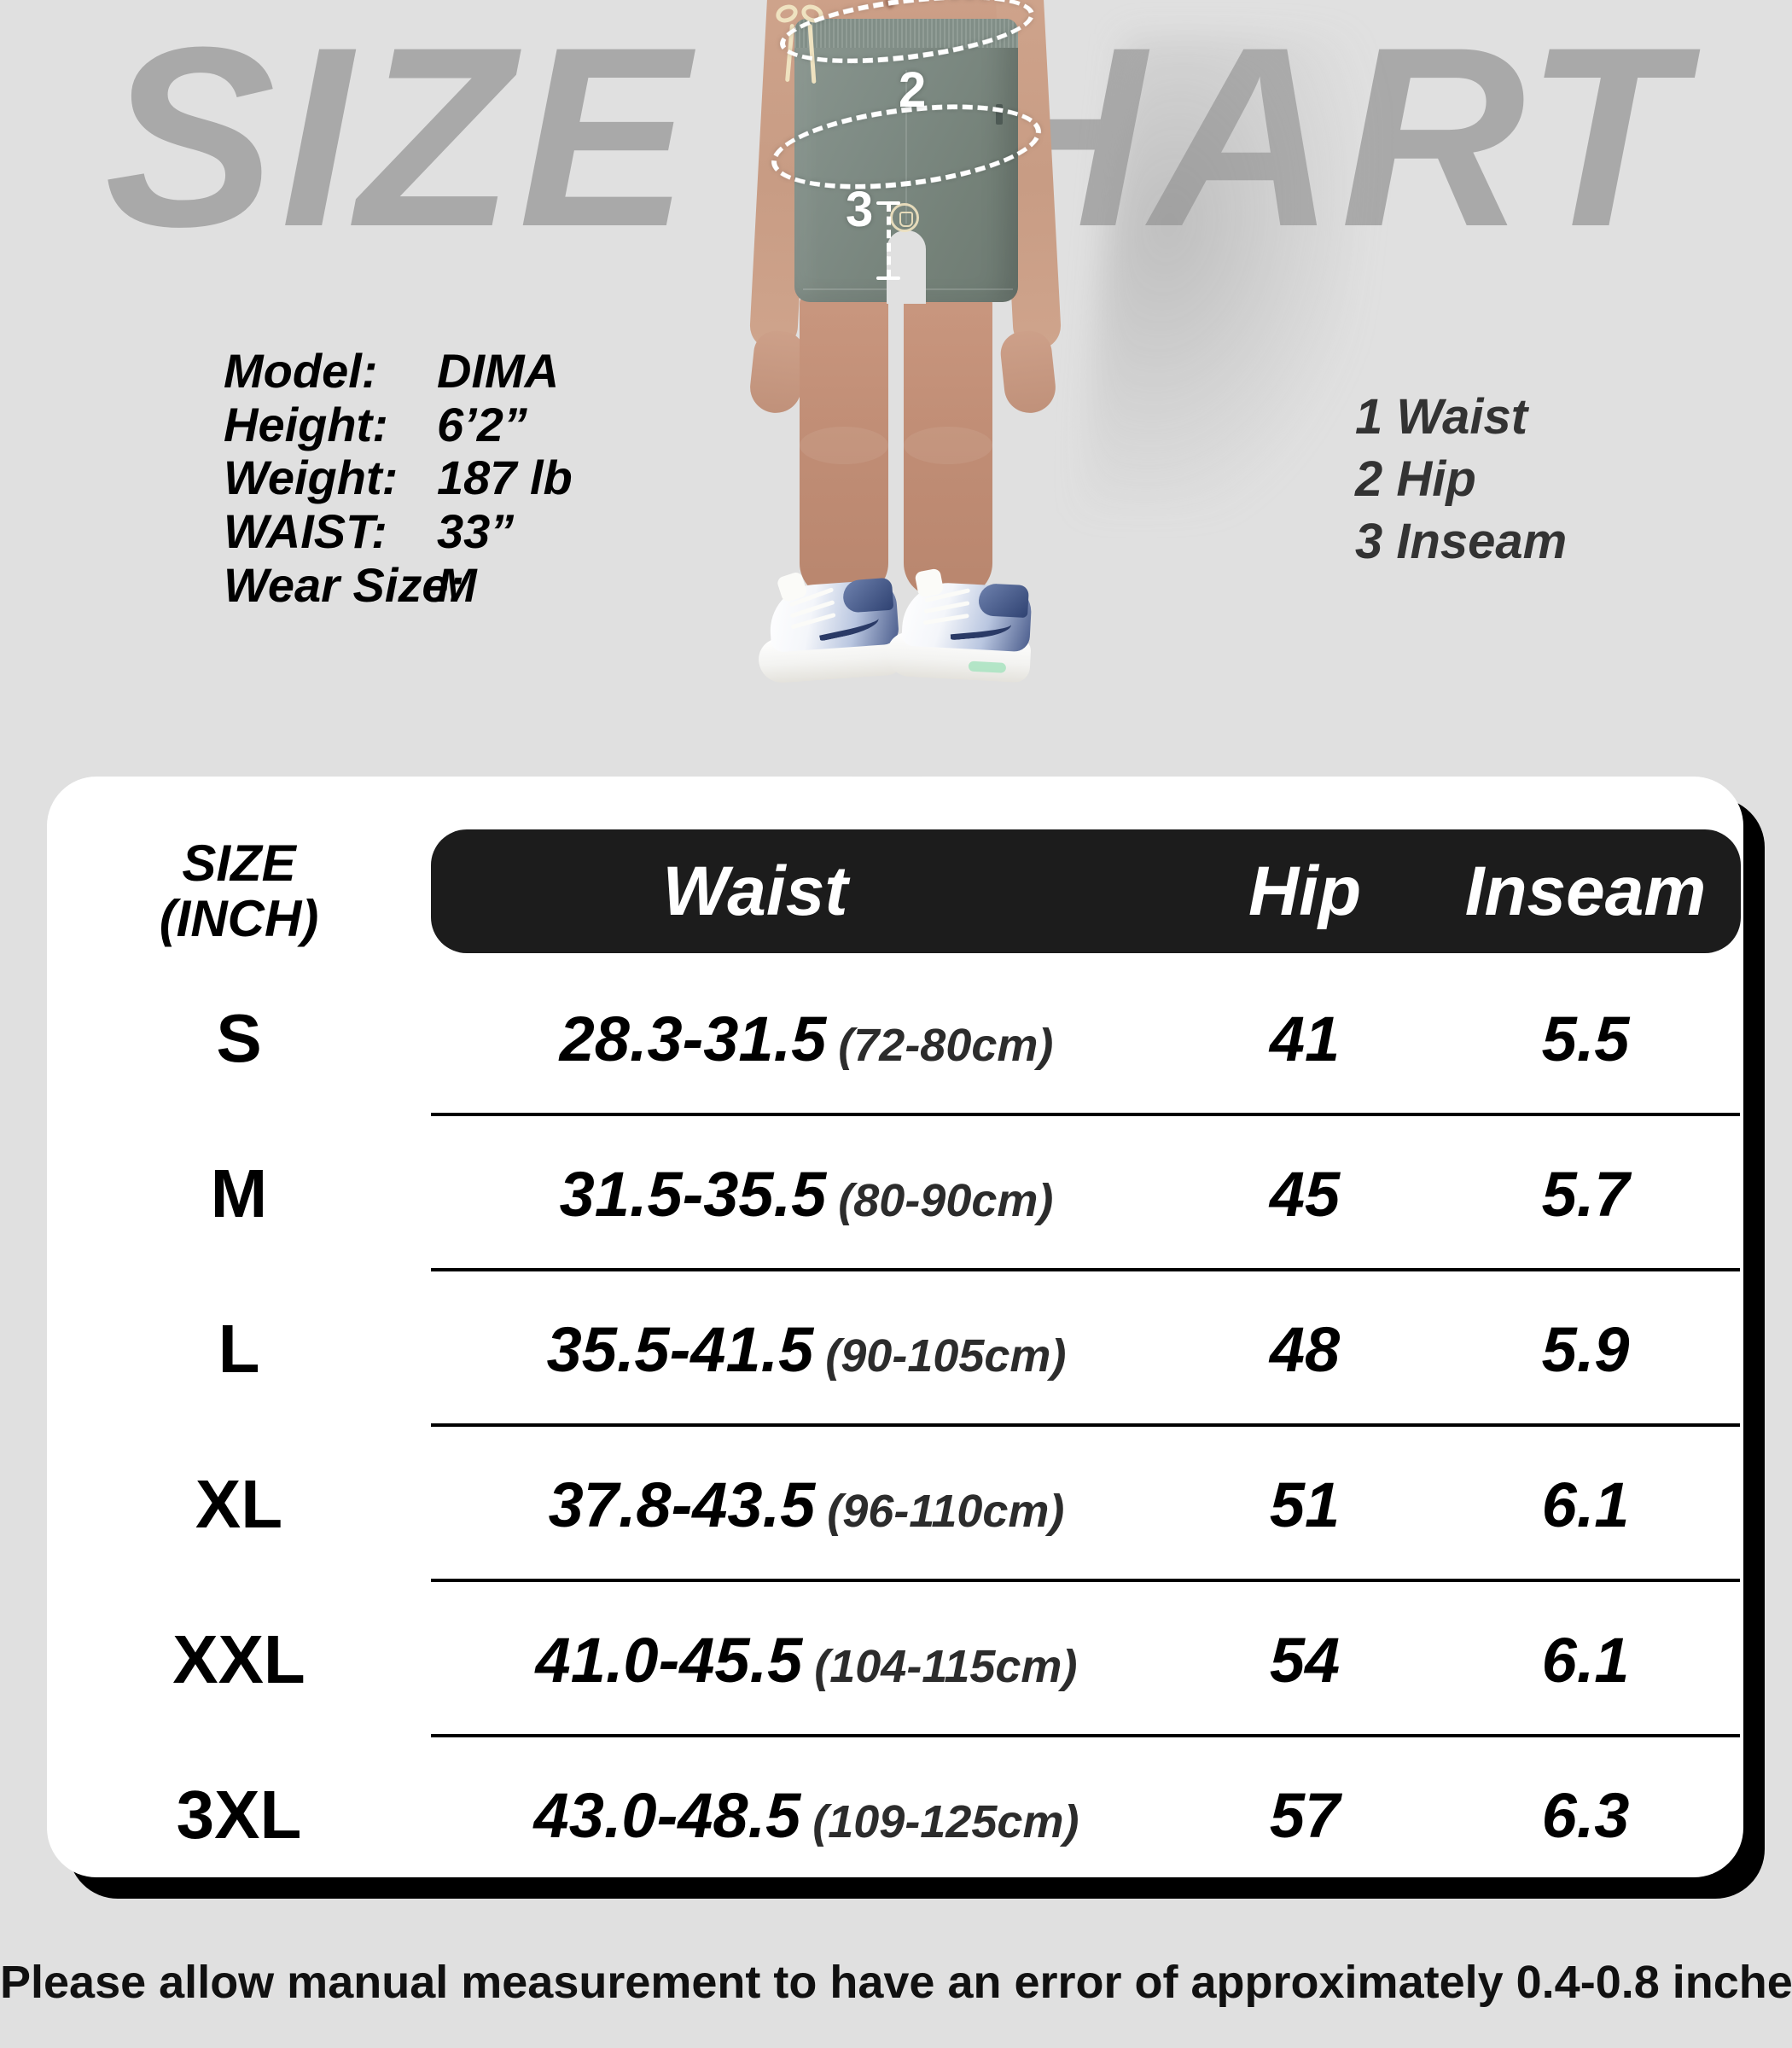  What do you see at coordinates (792, 586) in the screenshot?
I see `left-shoe-tongue` at bounding box center [792, 586].